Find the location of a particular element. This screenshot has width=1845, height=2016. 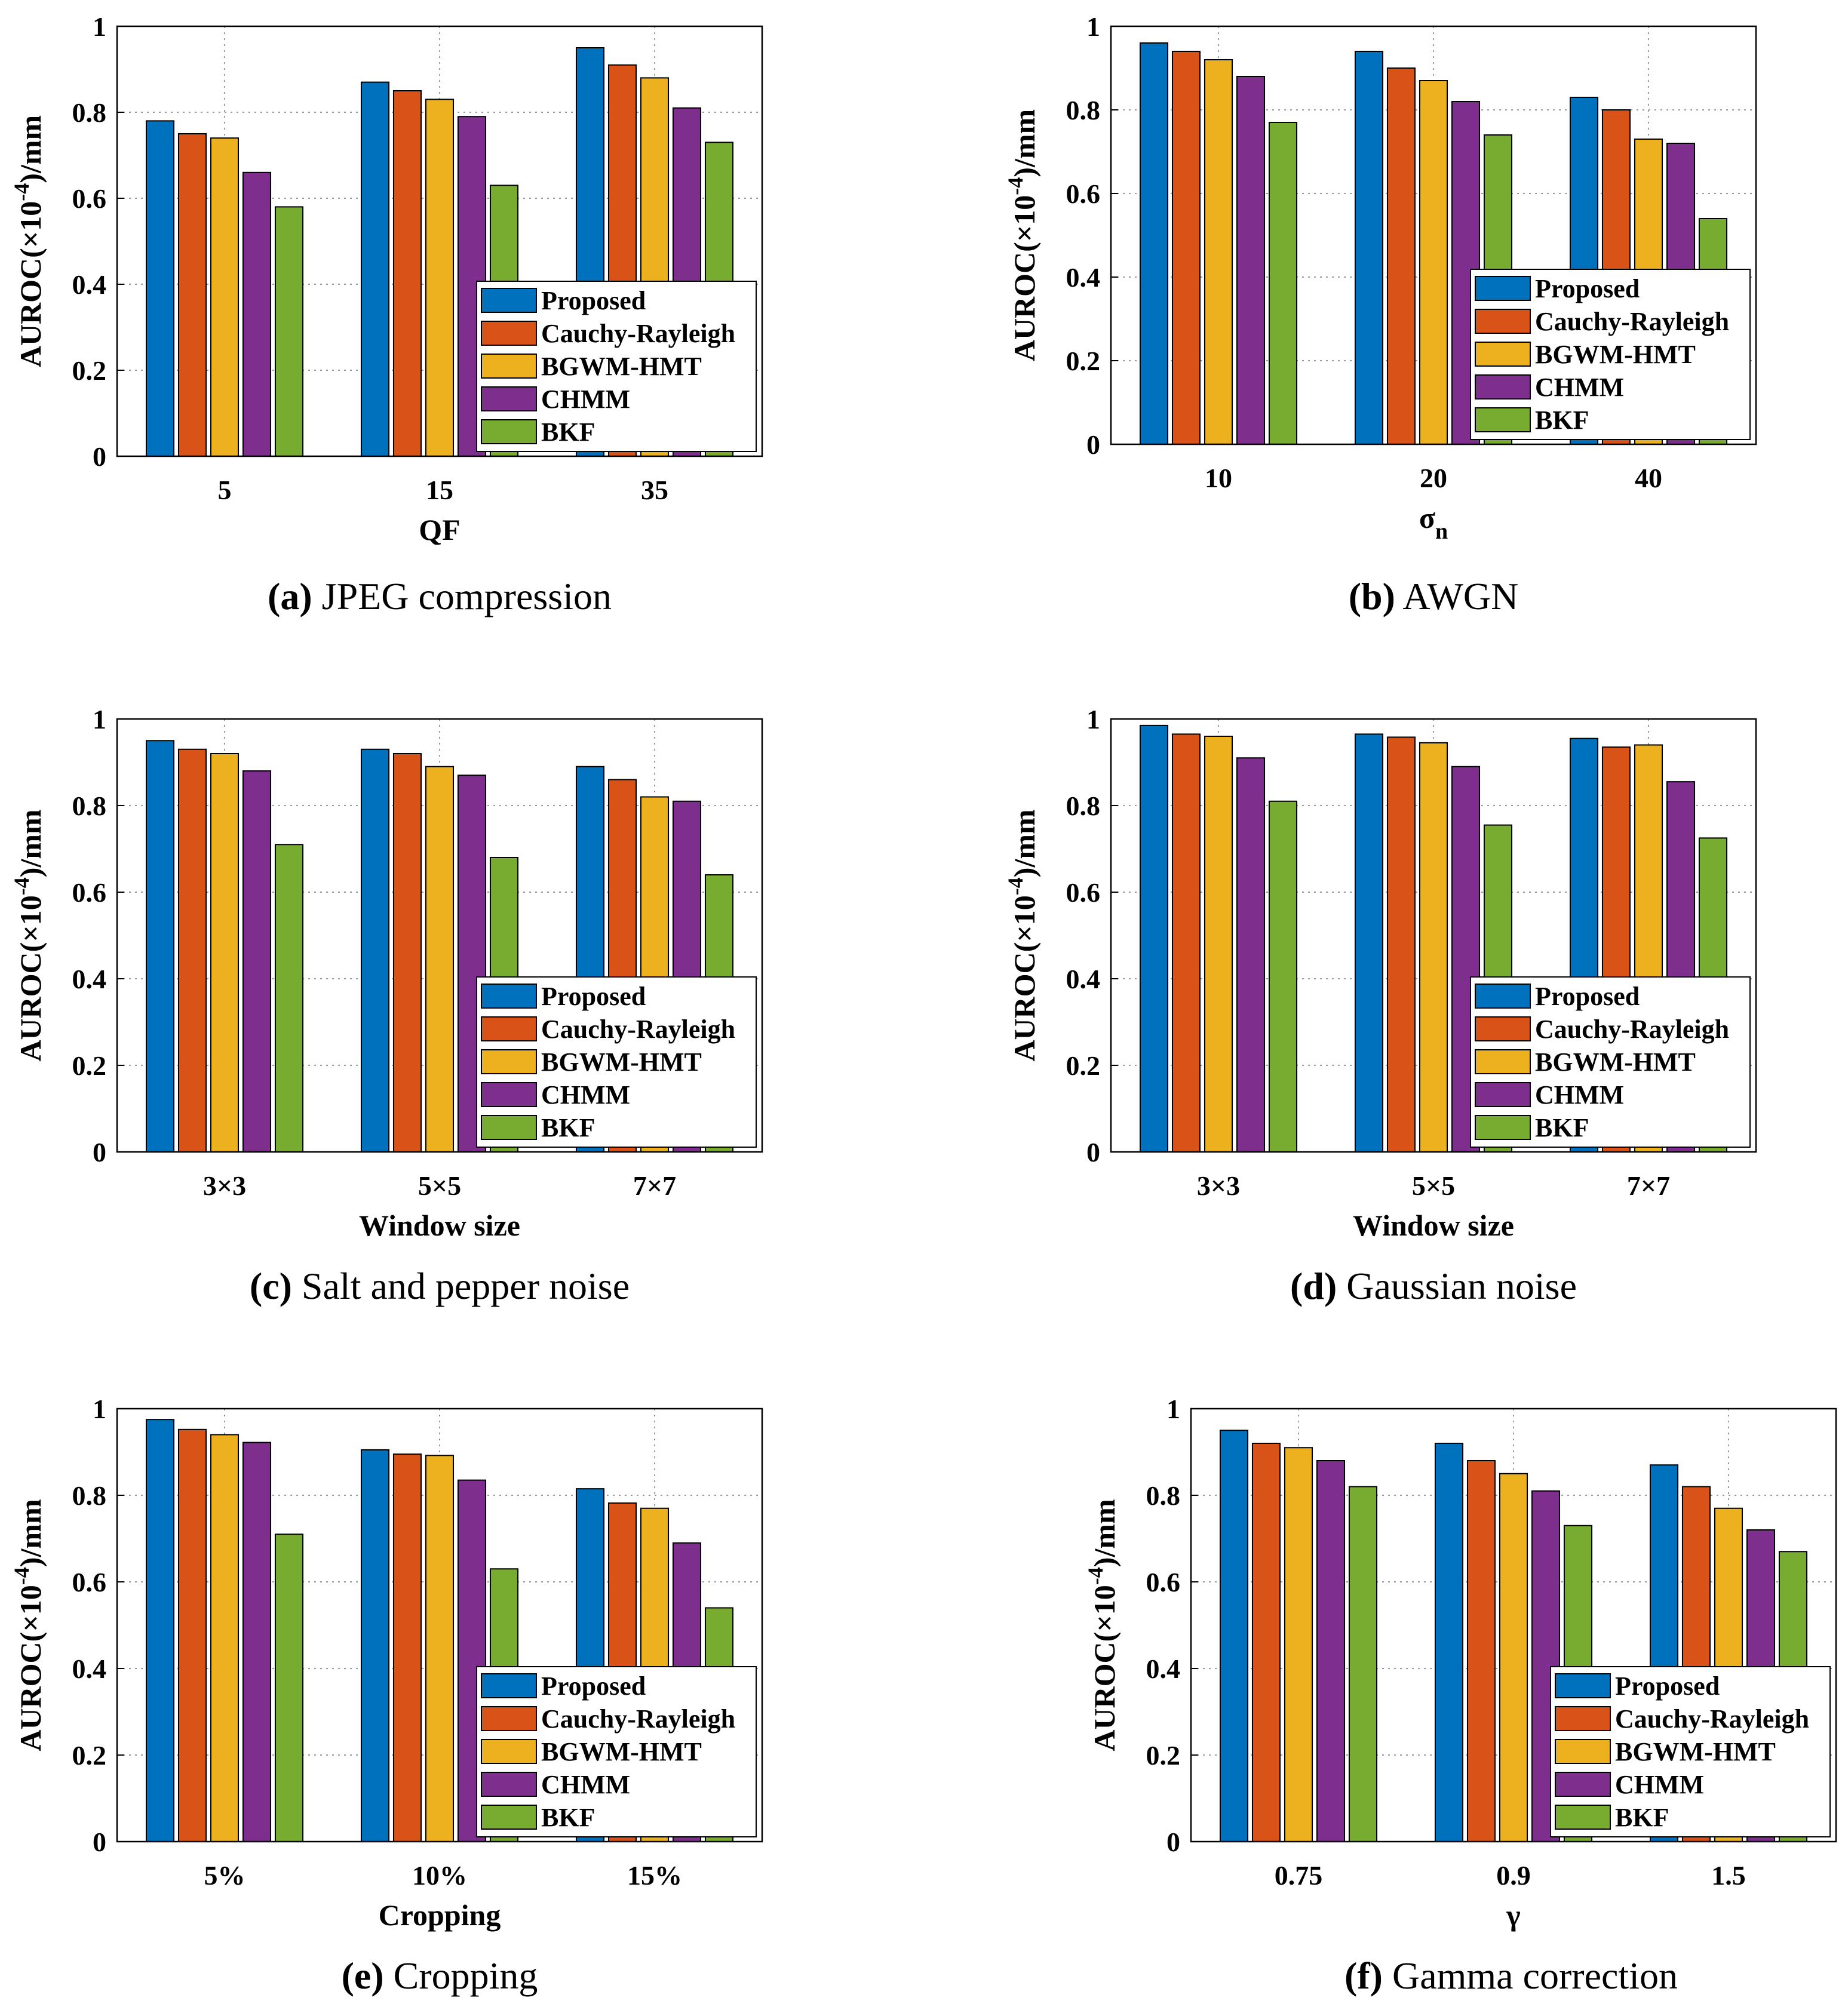

x-tick-label: 5% is located at coordinates (224, 1875).